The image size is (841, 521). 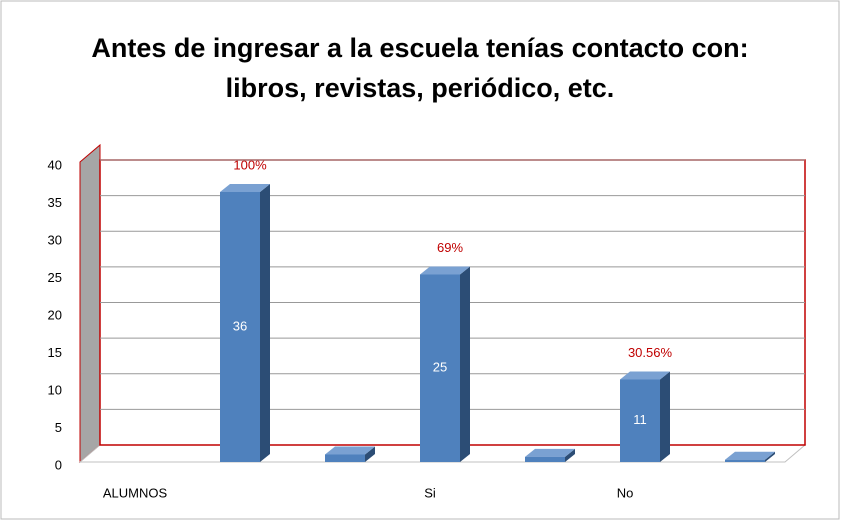 I want to click on x-tick-label: ALUMNOS, so click(x=135, y=492).